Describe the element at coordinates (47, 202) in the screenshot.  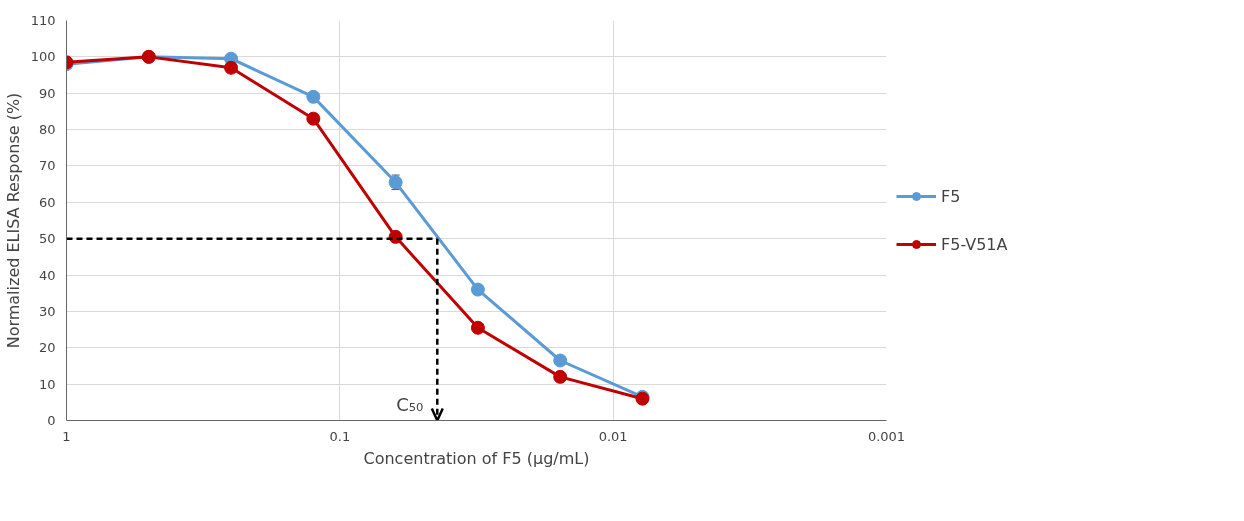
I see `y-tick-label: 60` at that location.